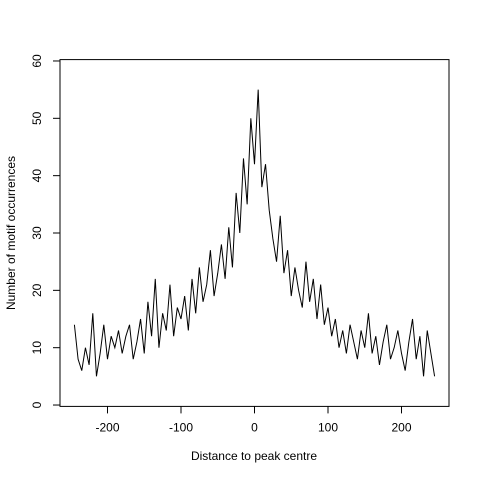 This screenshot has height=485, width=480. What do you see at coordinates (37, 176) in the screenshot?
I see `y-tick-label: 40` at bounding box center [37, 176].